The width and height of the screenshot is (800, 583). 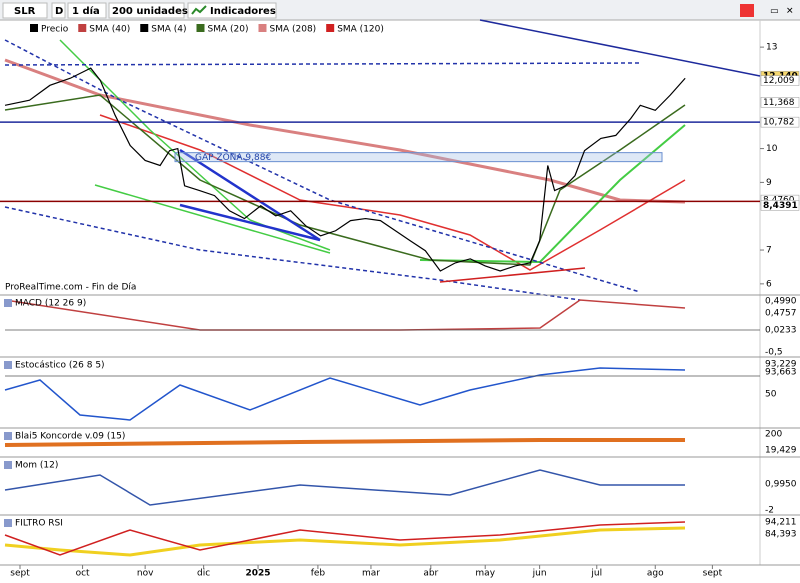 I want to click on x-tick-label: abr, so click(x=430, y=574).